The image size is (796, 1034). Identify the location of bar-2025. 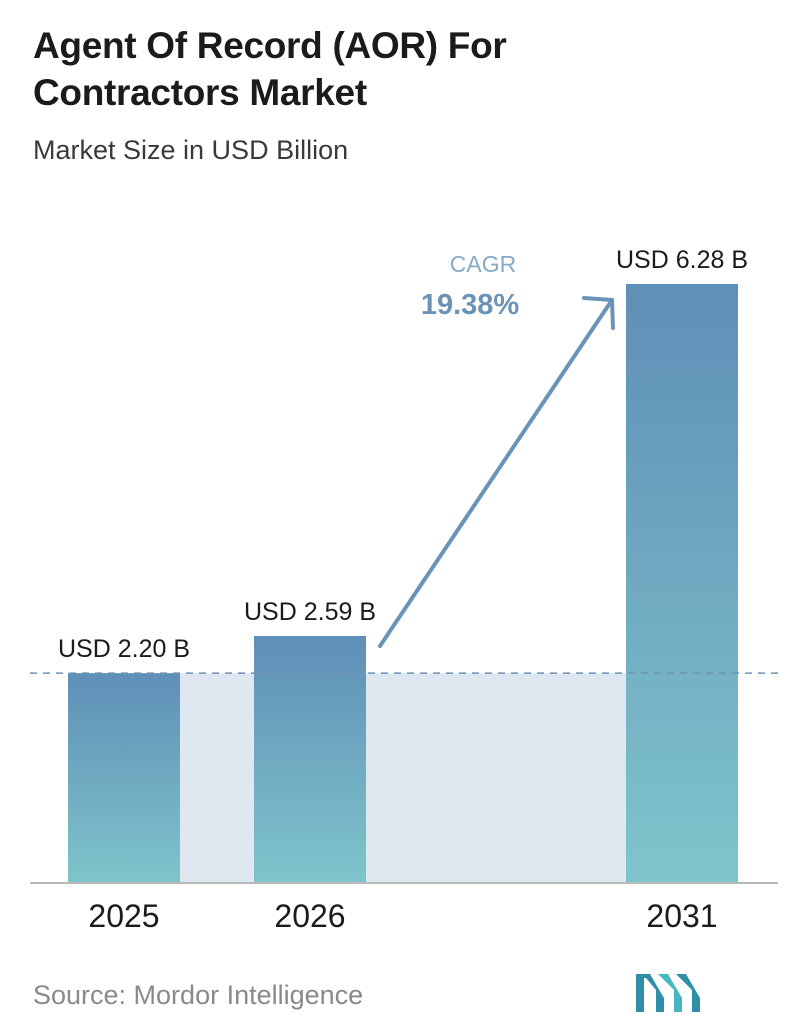
(124, 778).